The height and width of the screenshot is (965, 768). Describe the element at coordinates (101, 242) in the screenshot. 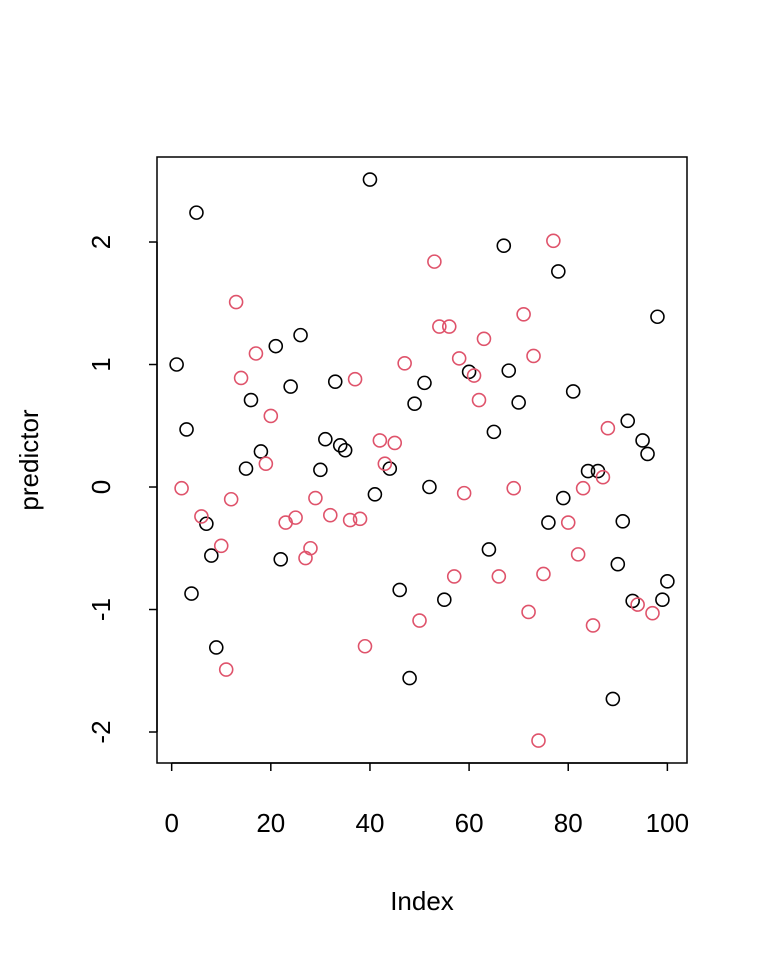

I see `y-tick-label: 2` at that location.